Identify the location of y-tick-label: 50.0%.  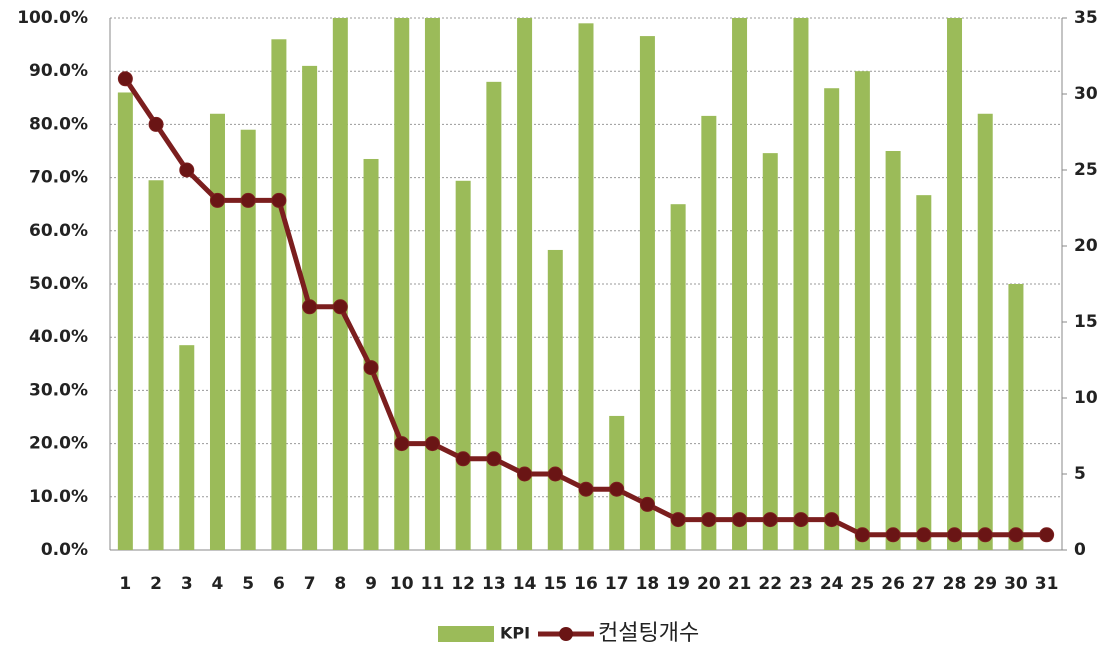
(58, 284).